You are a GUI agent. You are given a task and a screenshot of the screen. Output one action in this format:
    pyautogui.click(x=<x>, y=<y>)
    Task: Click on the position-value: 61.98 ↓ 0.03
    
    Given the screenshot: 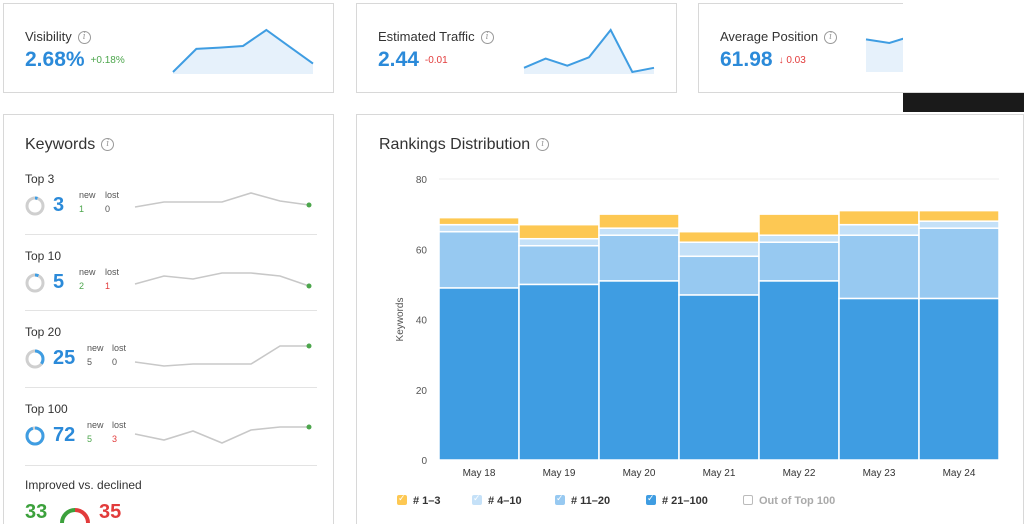 What is the action you would take?
    pyautogui.click(x=763, y=59)
    